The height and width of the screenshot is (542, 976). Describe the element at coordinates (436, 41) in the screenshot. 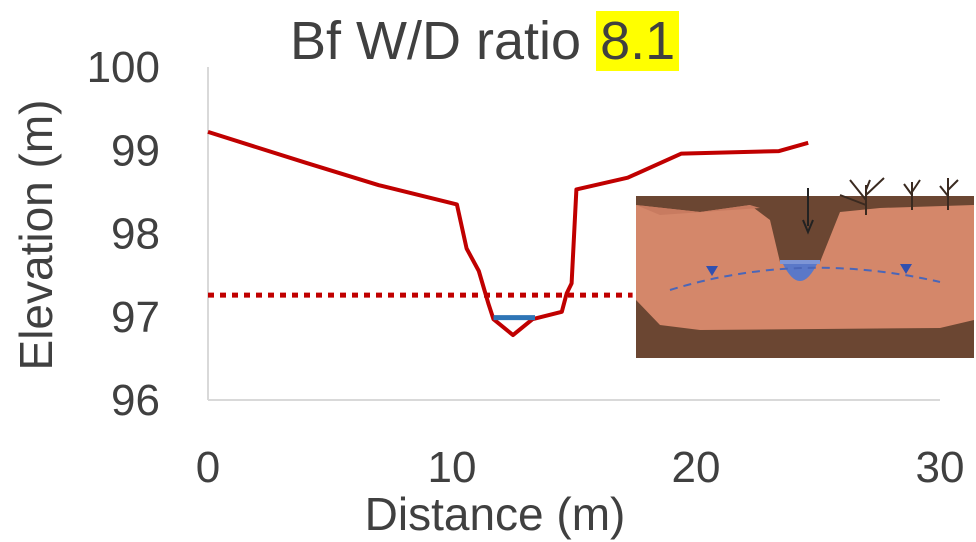

I see `chart-title-text: Bf W/D ratio` at that location.